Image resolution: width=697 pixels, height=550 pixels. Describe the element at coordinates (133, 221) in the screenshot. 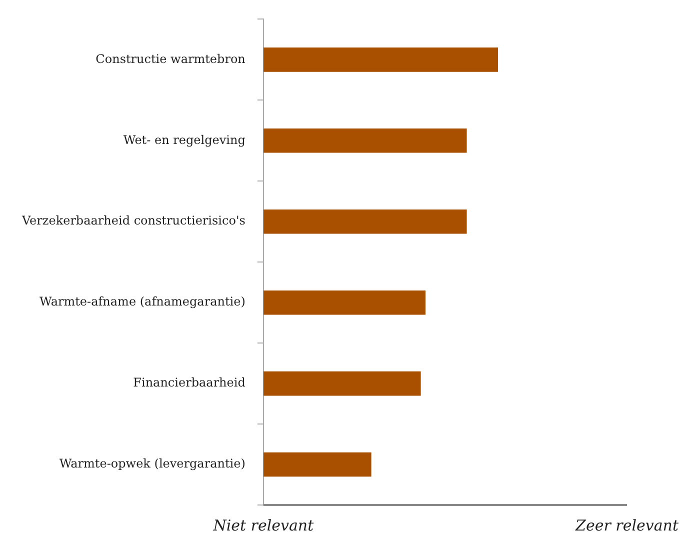

I see `y-tick-label: Verzekerbaarheid constructierisico's` at that location.